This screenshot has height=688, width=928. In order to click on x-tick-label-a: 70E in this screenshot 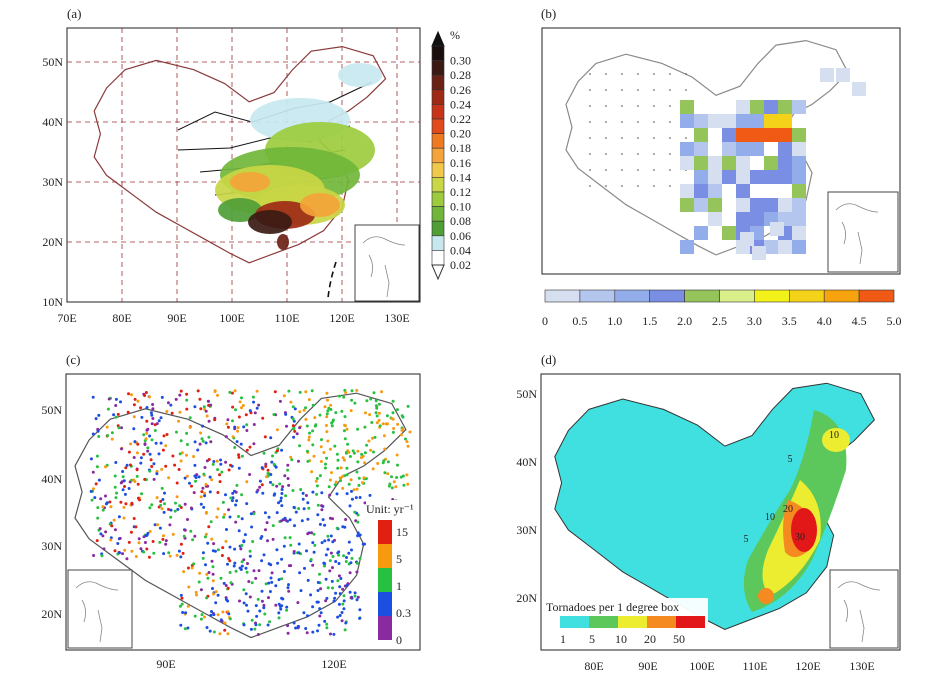, I will do `click(66, 318)`.